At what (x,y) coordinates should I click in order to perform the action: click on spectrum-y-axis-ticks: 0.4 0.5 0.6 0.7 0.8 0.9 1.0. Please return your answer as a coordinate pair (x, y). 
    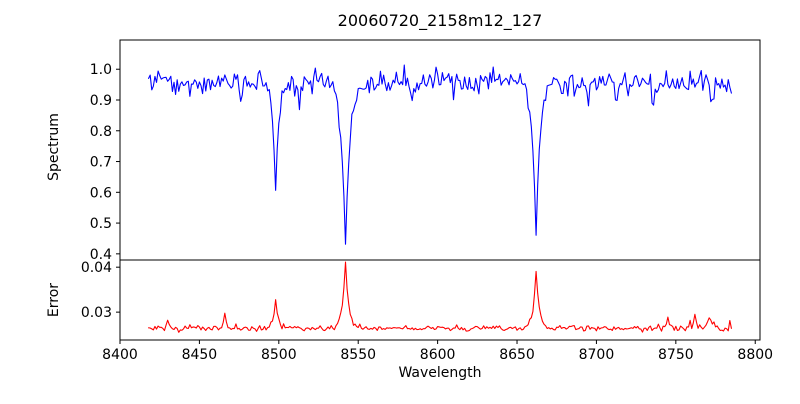
    Looking at the image, I should click on (105, 162).